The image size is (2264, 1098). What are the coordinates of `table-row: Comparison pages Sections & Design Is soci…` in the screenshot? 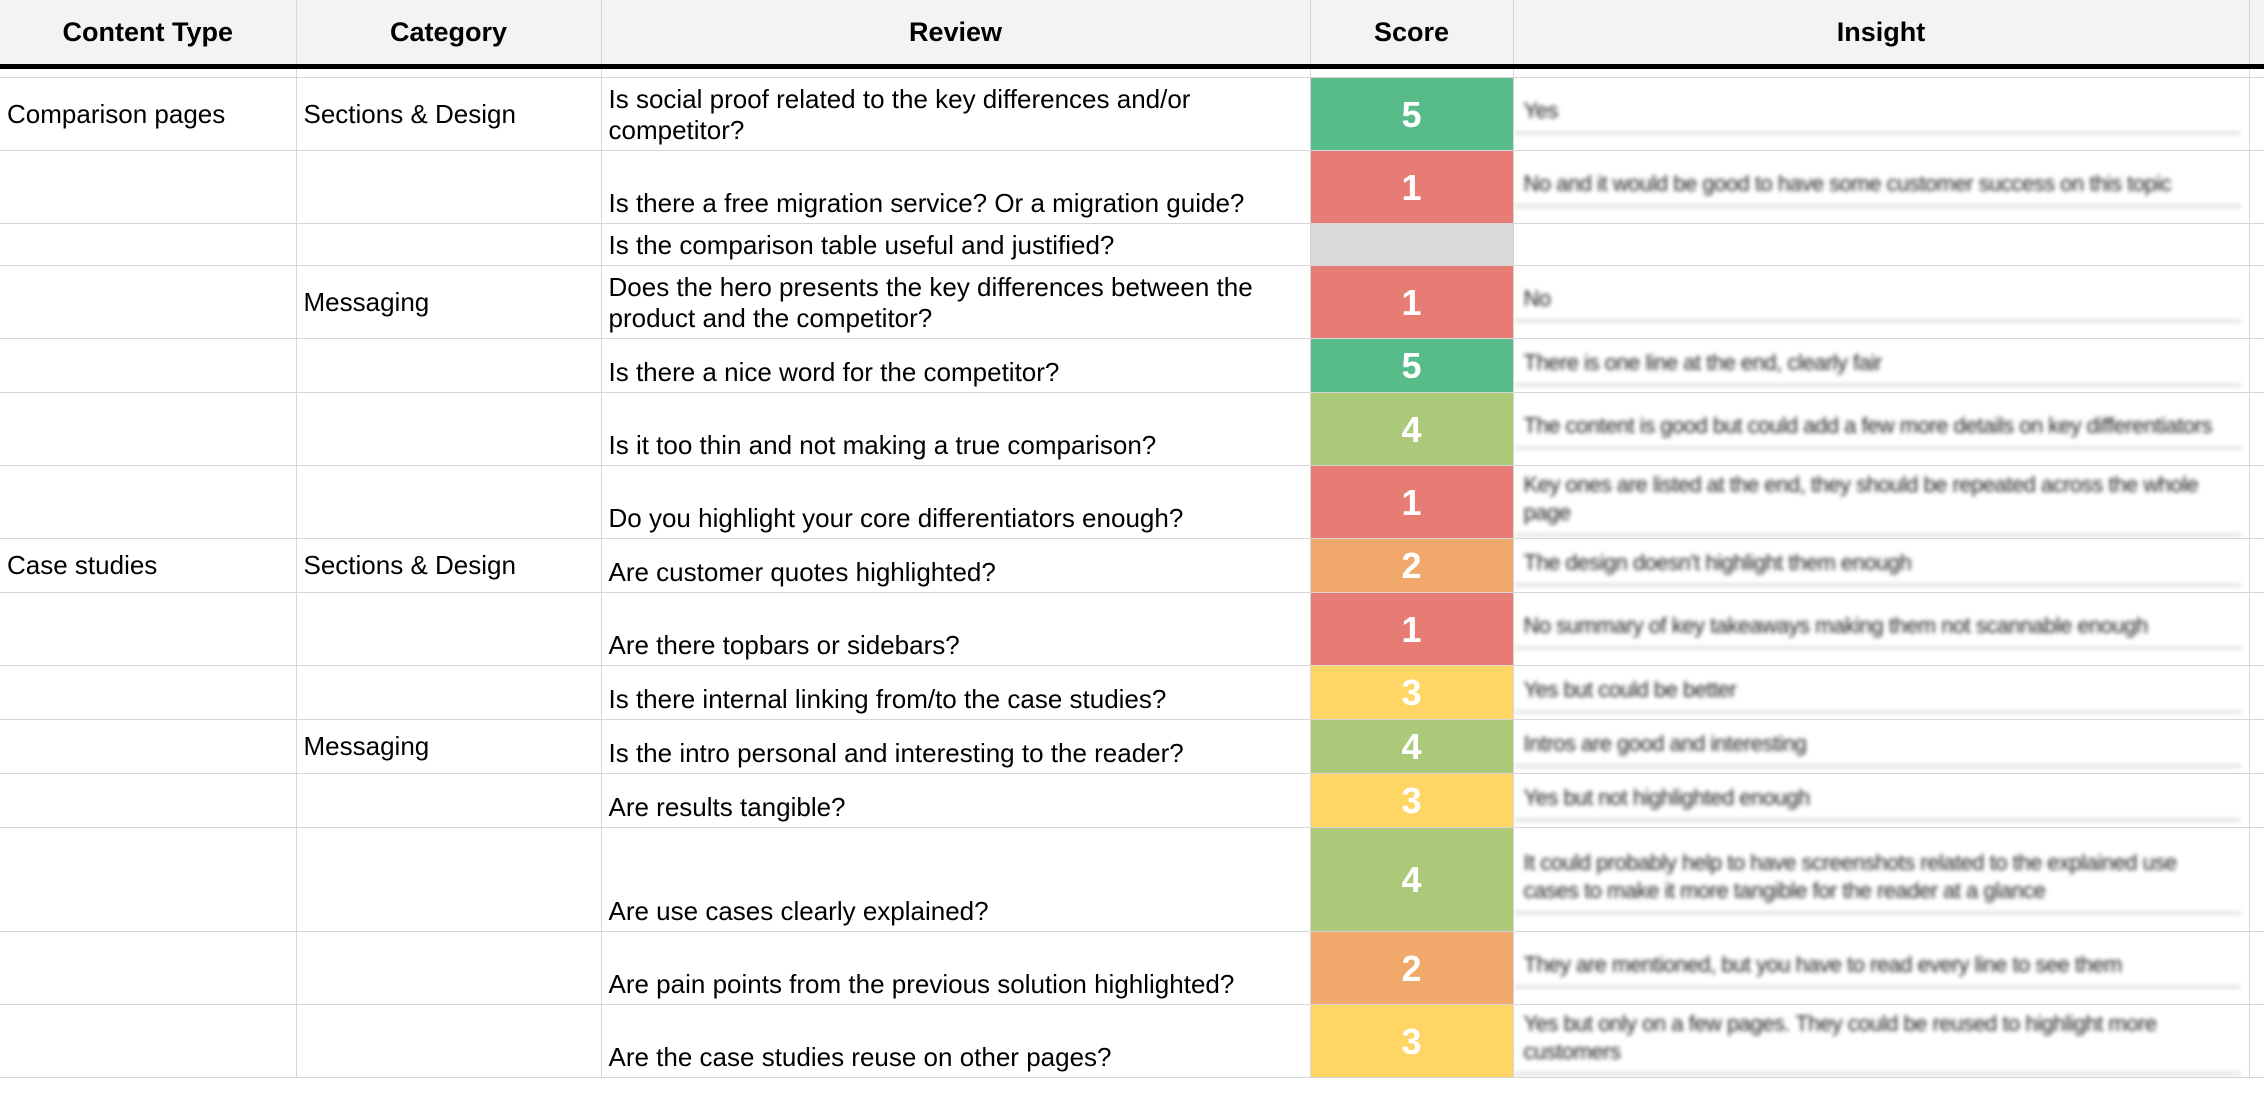 It's located at (1132, 114).